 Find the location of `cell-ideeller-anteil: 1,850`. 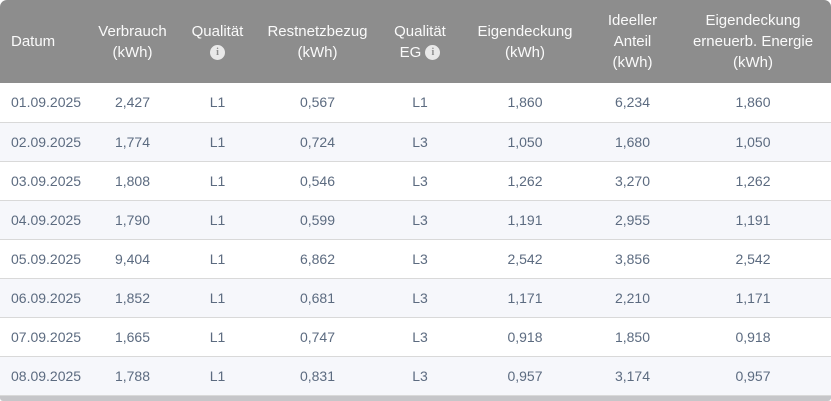

cell-ideeller-anteil: 1,850 is located at coordinates (632, 336).